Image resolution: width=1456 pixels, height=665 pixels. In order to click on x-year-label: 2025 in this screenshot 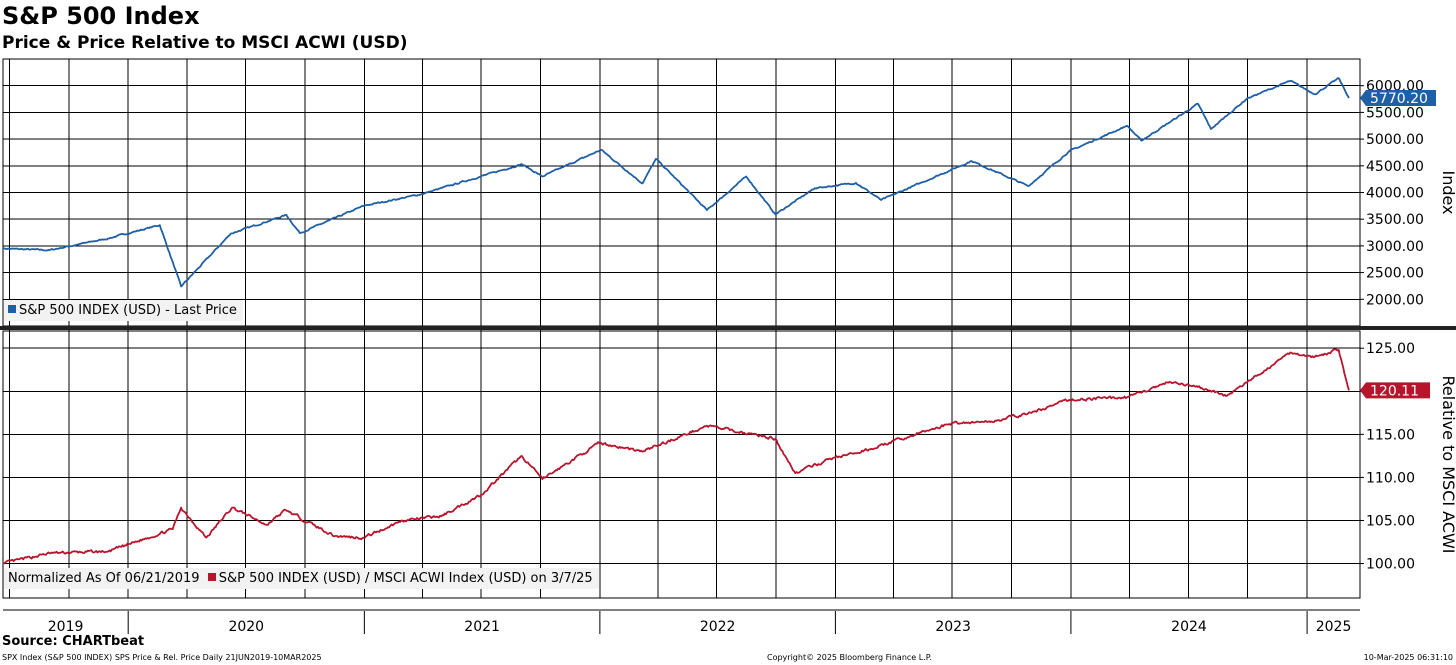, I will do `click(1334, 626)`.